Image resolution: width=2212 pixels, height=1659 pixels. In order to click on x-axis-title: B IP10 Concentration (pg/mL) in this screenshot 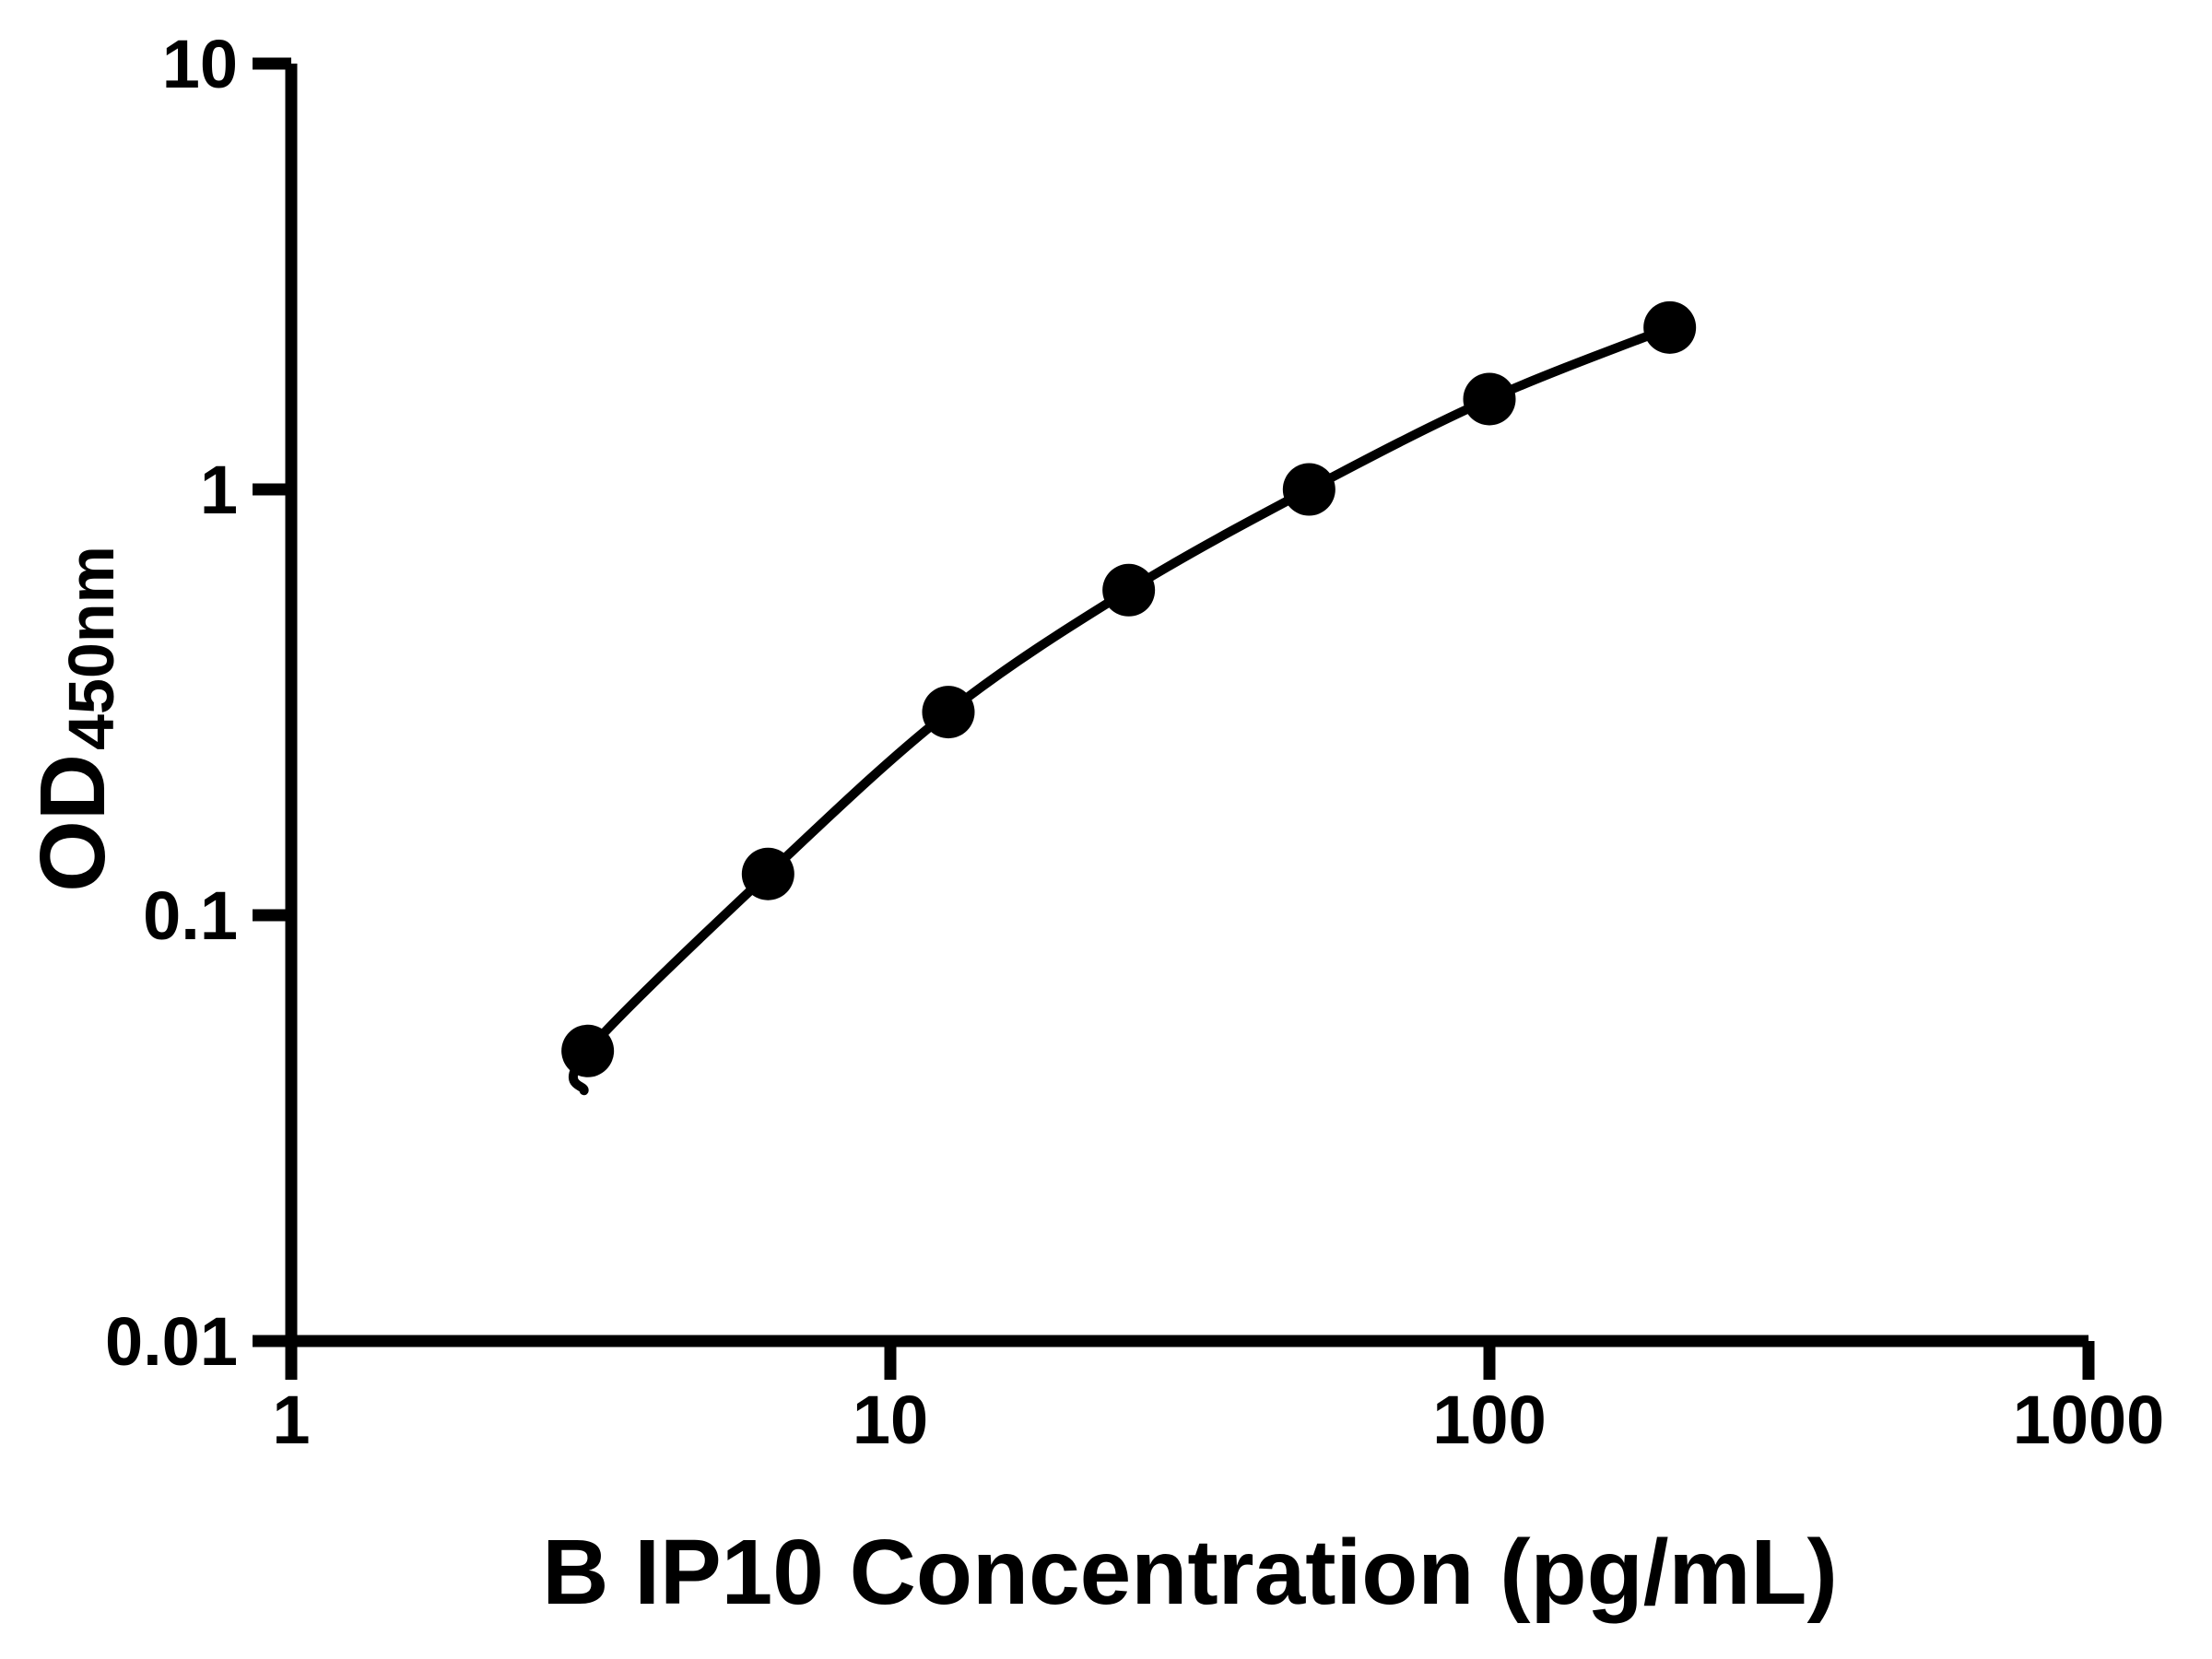, I will do `click(1190, 1572)`.